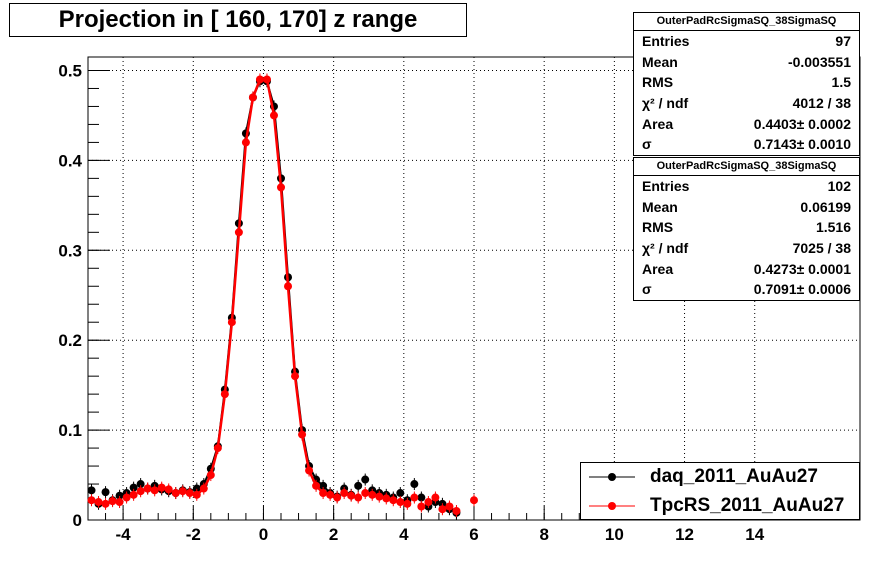 Image resolution: width=878 pixels, height=578 pixels. Describe the element at coordinates (746, 123) in the screenshot. I see `stat-row-area: Area 0.4403± 0.0002` at that location.